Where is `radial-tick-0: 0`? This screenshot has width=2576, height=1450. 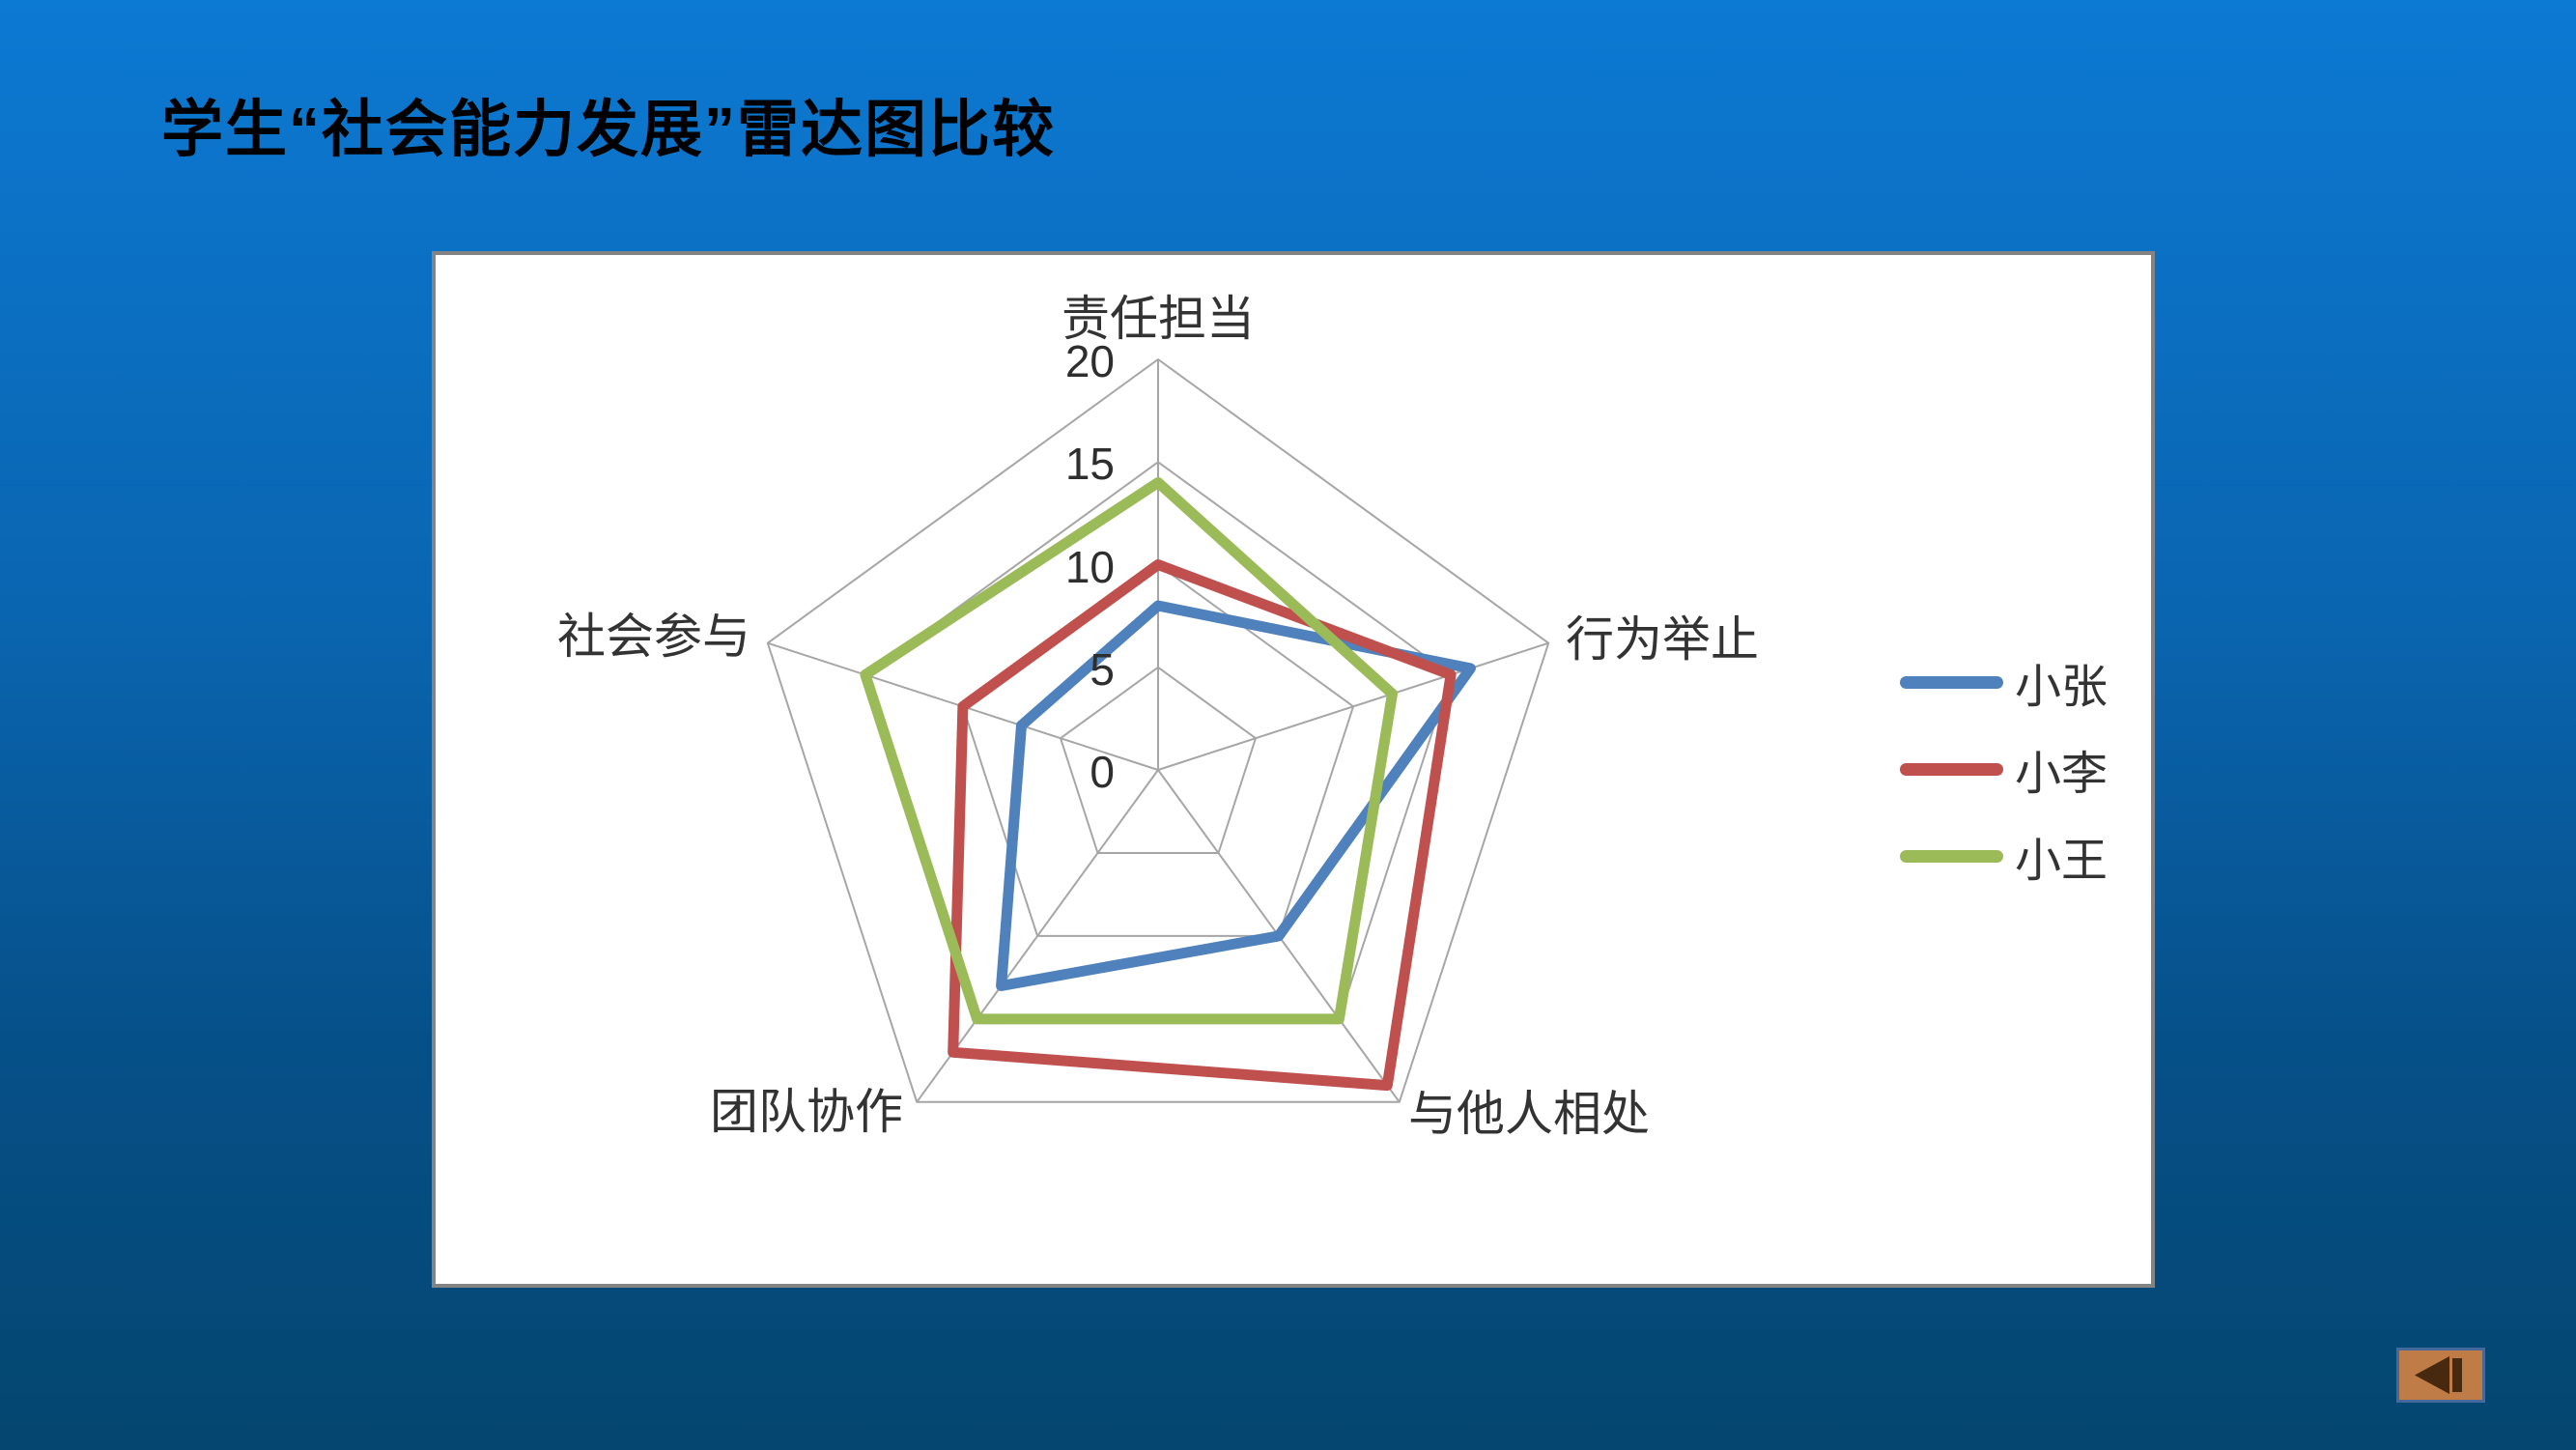
radial-tick-0: 0 is located at coordinates (1102, 772).